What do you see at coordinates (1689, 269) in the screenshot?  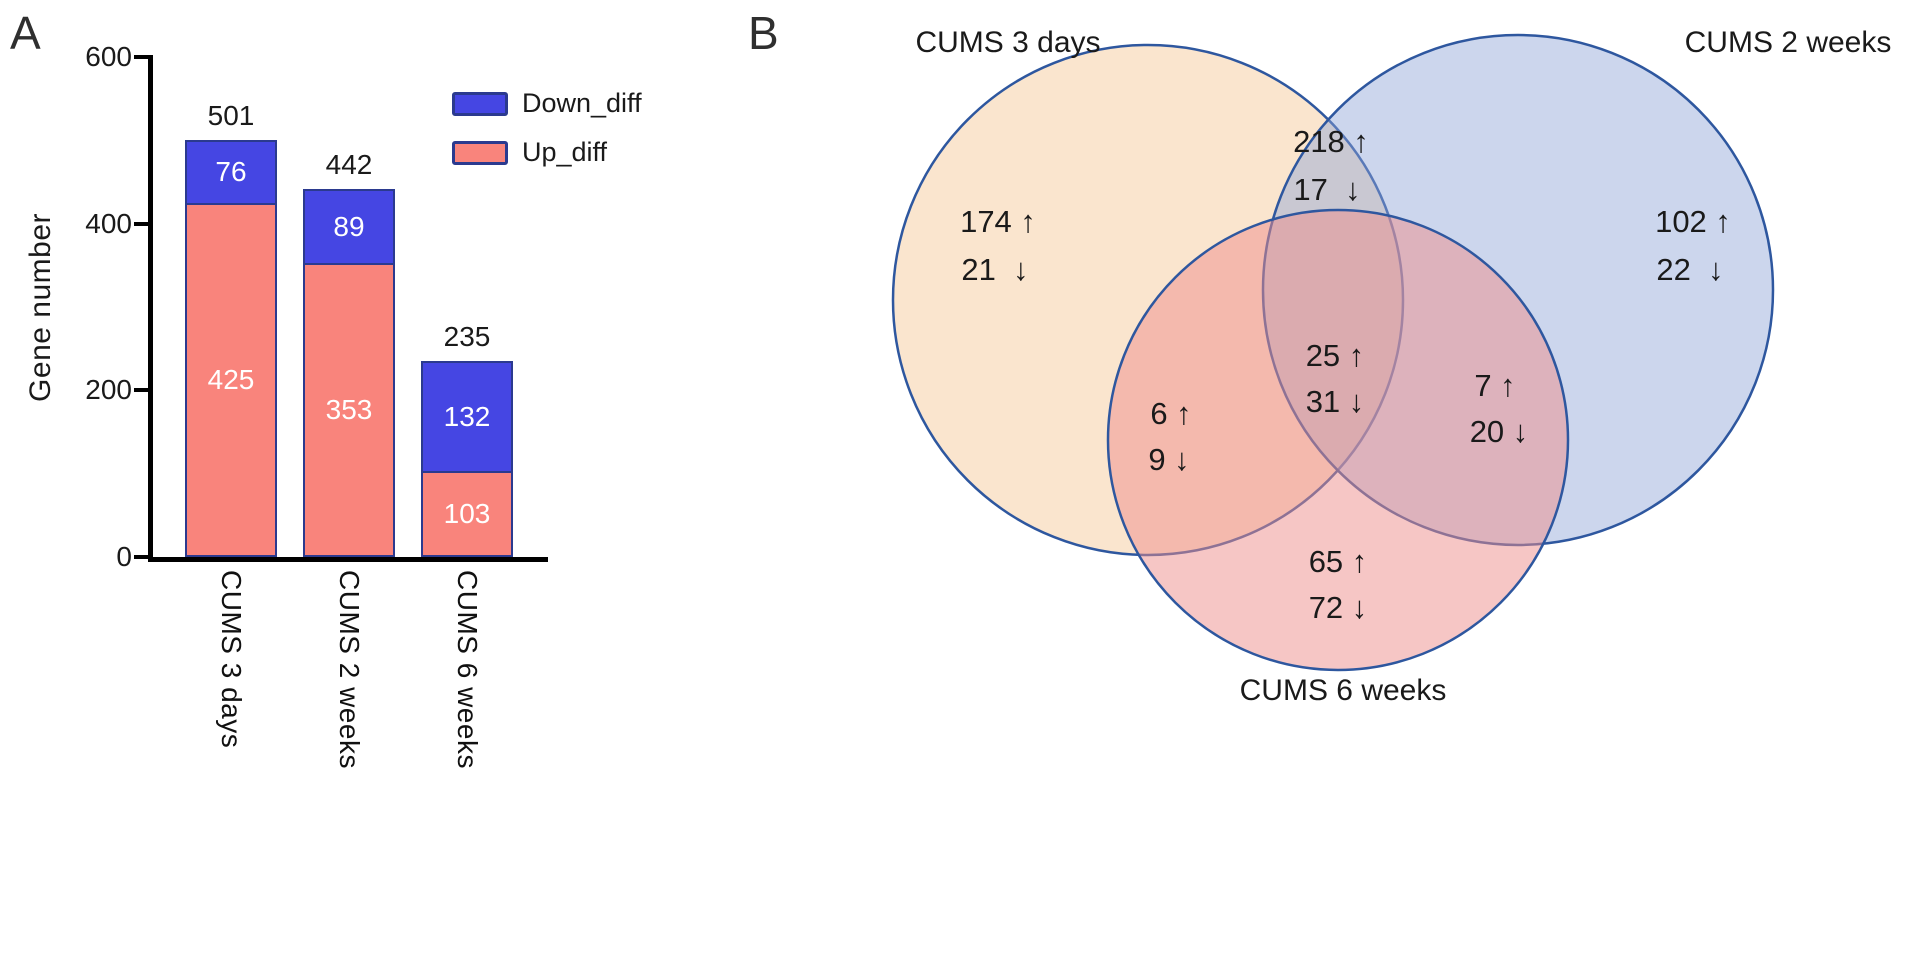 I see `venn-region-2weeks-only-down: 22 ↓` at bounding box center [1689, 269].